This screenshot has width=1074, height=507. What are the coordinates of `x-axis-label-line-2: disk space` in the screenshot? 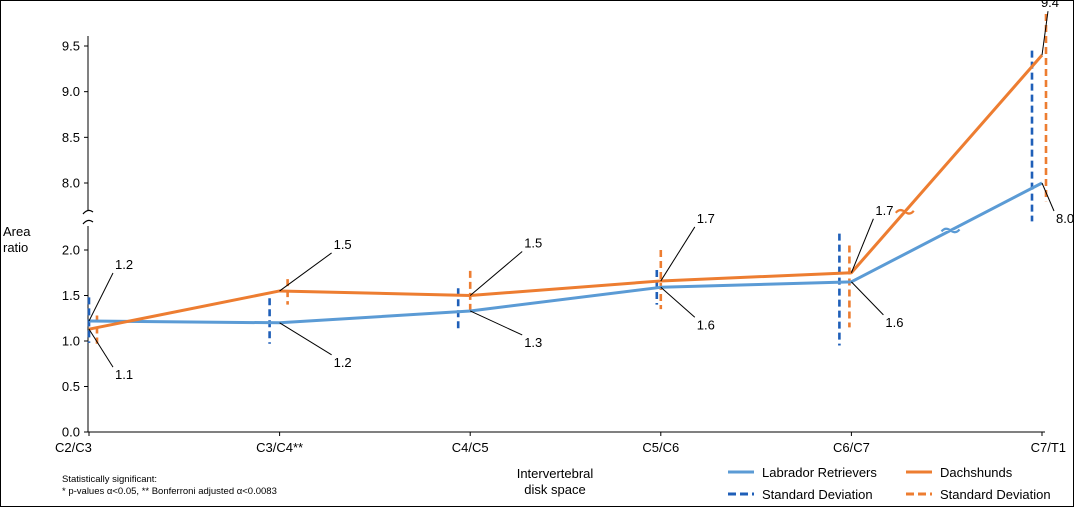 It's located at (555, 489).